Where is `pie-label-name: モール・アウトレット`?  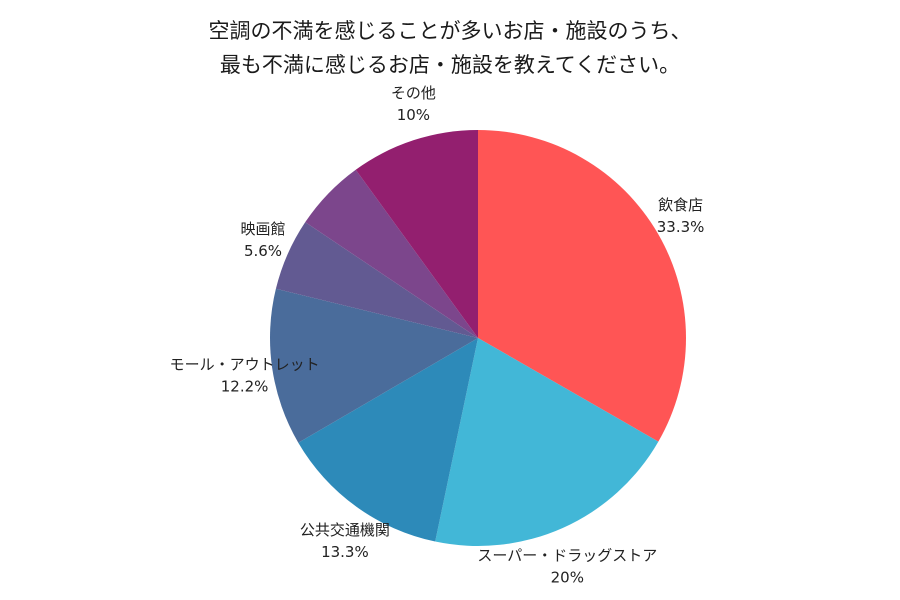 pie-label-name: モール・アウトレット is located at coordinates (245, 365).